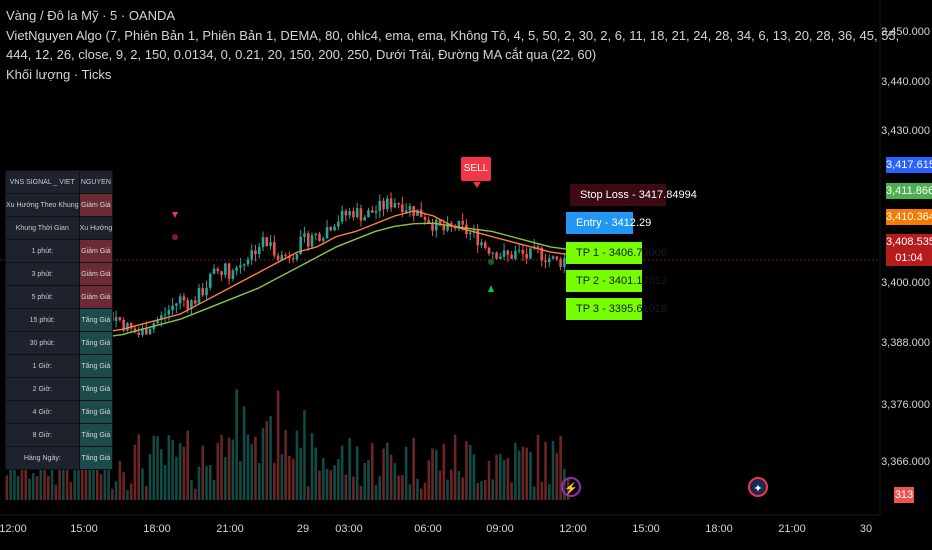 The width and height of the screenshot is (932, 550). What do you see at coordinates (719, 529) in the screenshot?
I see `time-tick: 18:00` at bounding box center [719, 529].